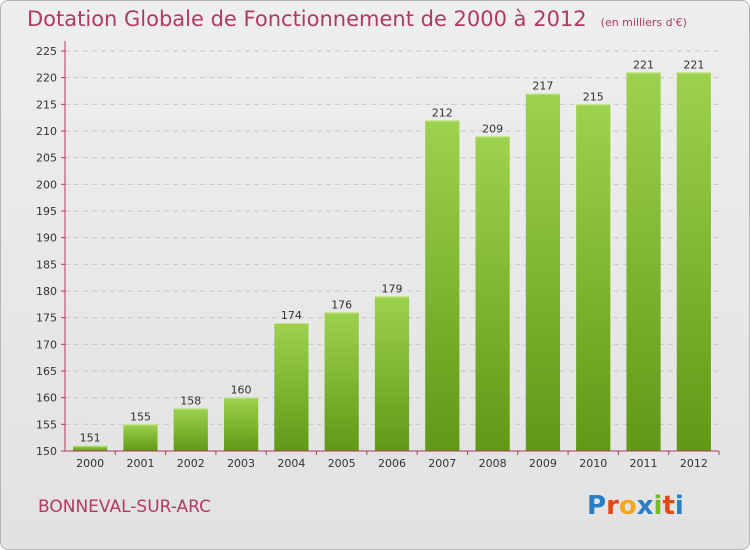 Image resolution: width=750 pixels, height=550 pixels. What do you see at coordinates (90, 463) in the screenshot?
I see `x-tick-label: 2000` at bounding box center [90, 463].